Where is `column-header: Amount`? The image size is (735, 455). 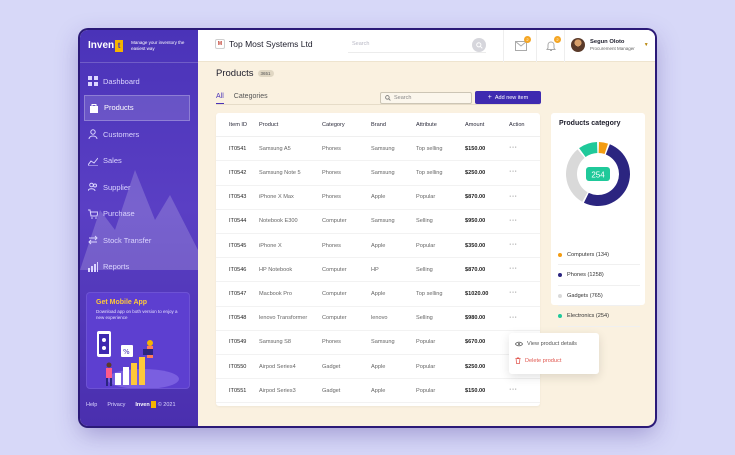
column-header: Amount is located at coordinates (475, 124).